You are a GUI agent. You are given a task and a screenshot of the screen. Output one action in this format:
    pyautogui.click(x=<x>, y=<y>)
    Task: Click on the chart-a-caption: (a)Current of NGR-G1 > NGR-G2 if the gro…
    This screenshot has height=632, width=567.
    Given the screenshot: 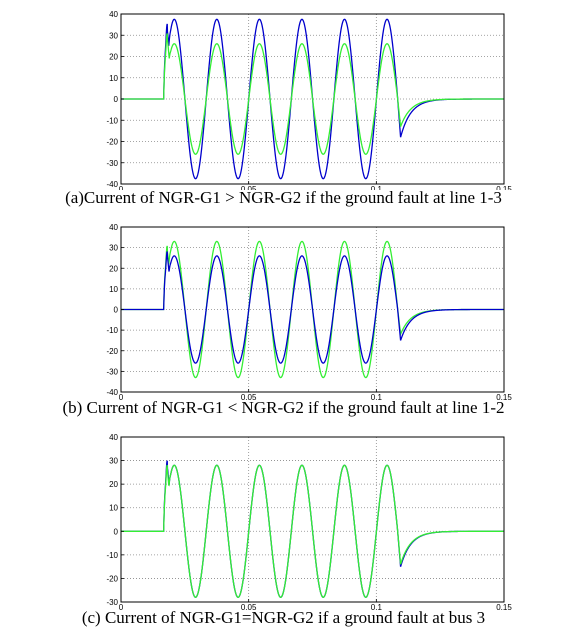 What is the action you would take?
    pyautogui.click(x=283, y=197)
    